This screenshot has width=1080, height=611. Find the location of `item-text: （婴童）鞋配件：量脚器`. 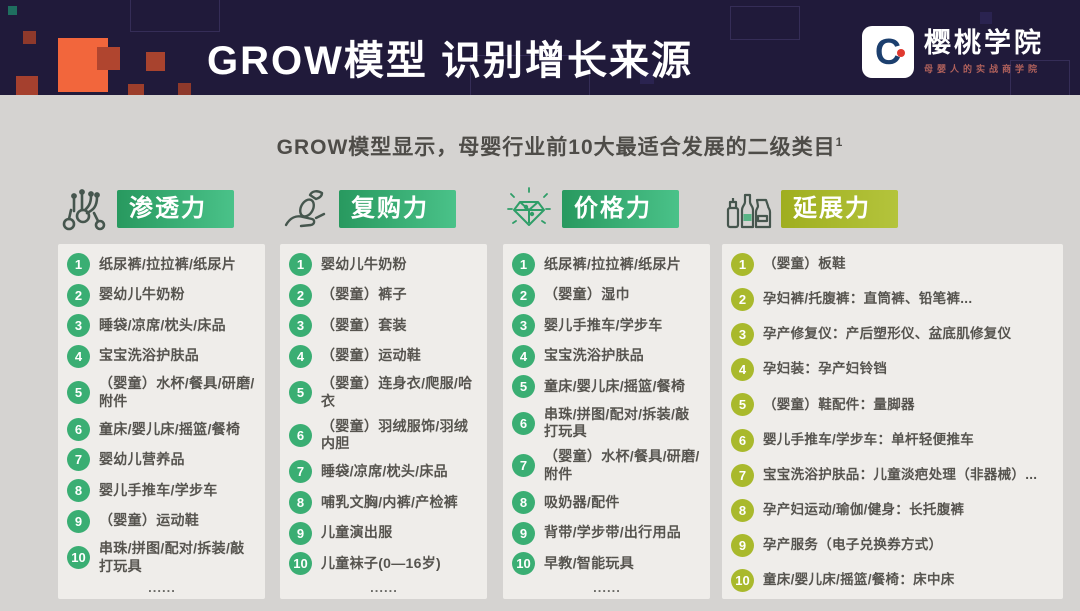

item-text: （婴童）鞋配件：量脚器 is located at coordinates (839, 404).